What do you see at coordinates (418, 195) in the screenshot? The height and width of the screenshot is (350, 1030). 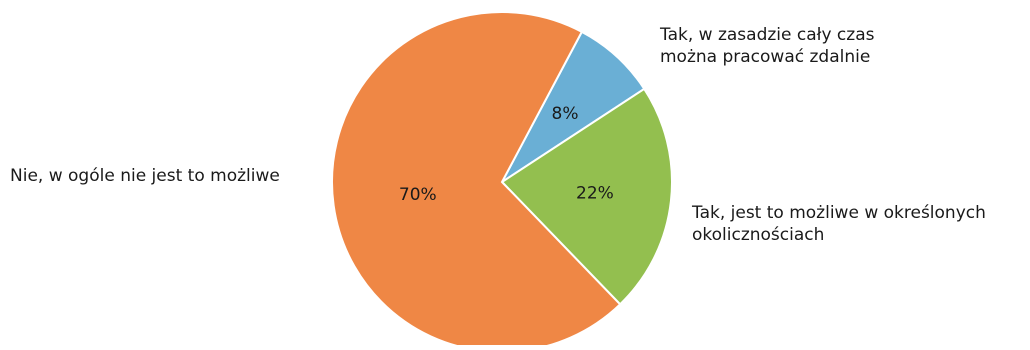 I see `value-label-not-possible: 70%` at bounding box center [418, 195].